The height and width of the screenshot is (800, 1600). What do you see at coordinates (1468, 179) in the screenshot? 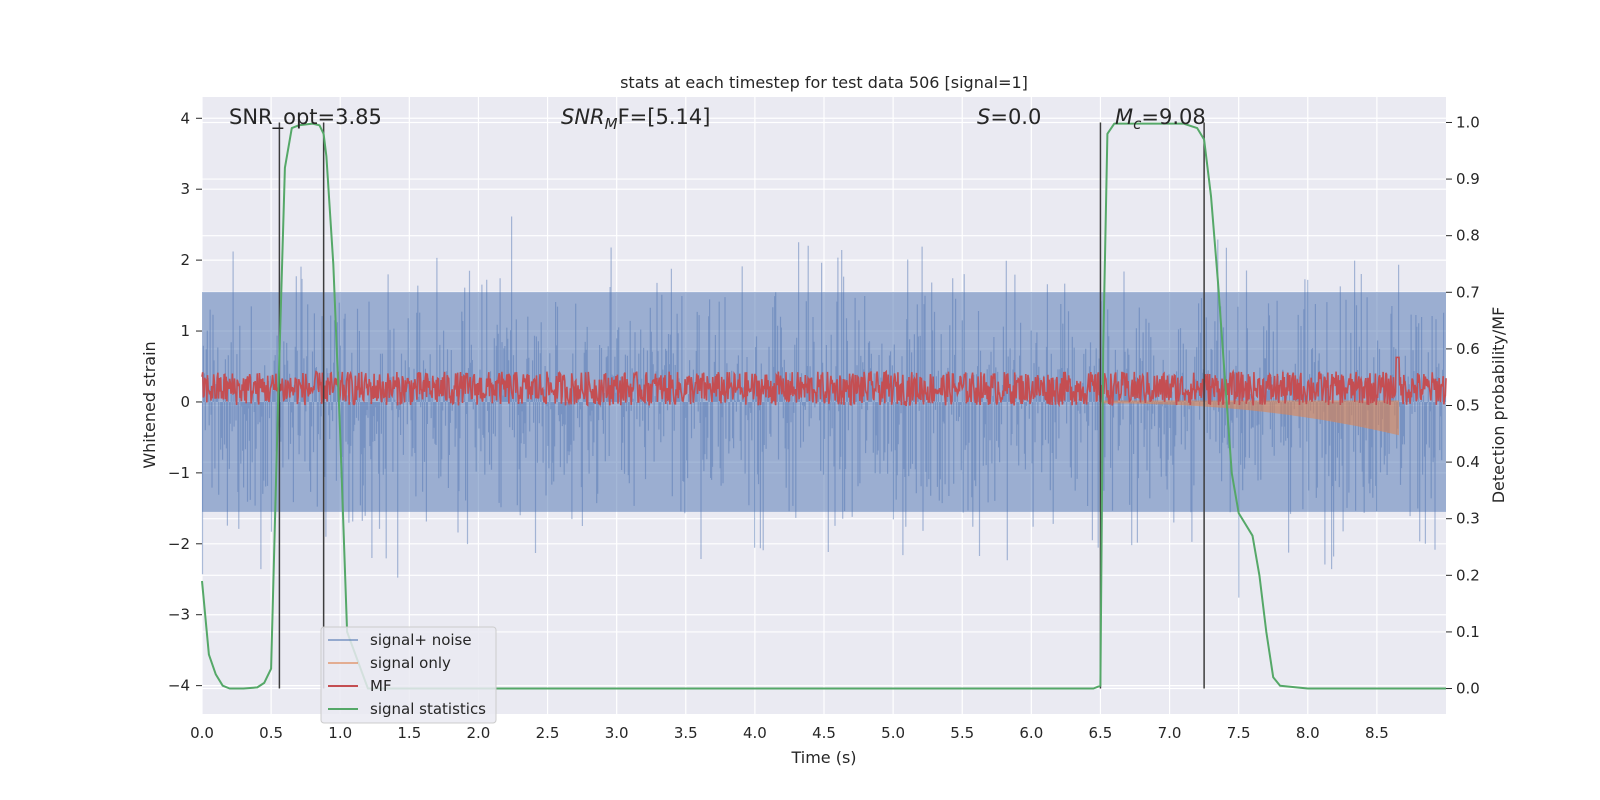
I see `y2-tick-label: 0.9` at bounding box center [1468, 179].